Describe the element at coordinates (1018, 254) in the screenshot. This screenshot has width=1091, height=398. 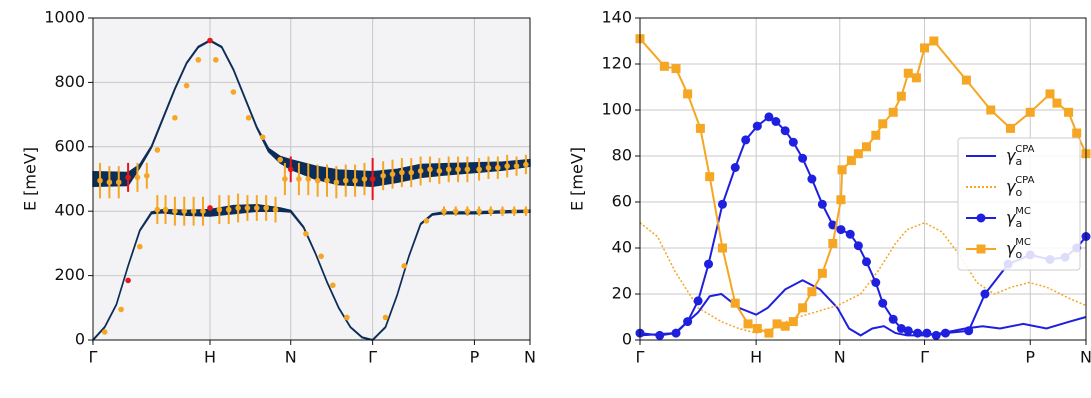
I see `legend-subscript: o` at that location.